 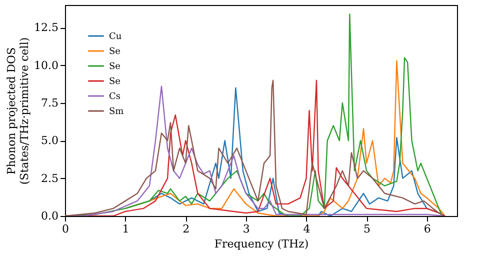 I want to click on y-axis-title: Phonon projected DOS (States/THz·primitive cell), so click(x=18, y=111).